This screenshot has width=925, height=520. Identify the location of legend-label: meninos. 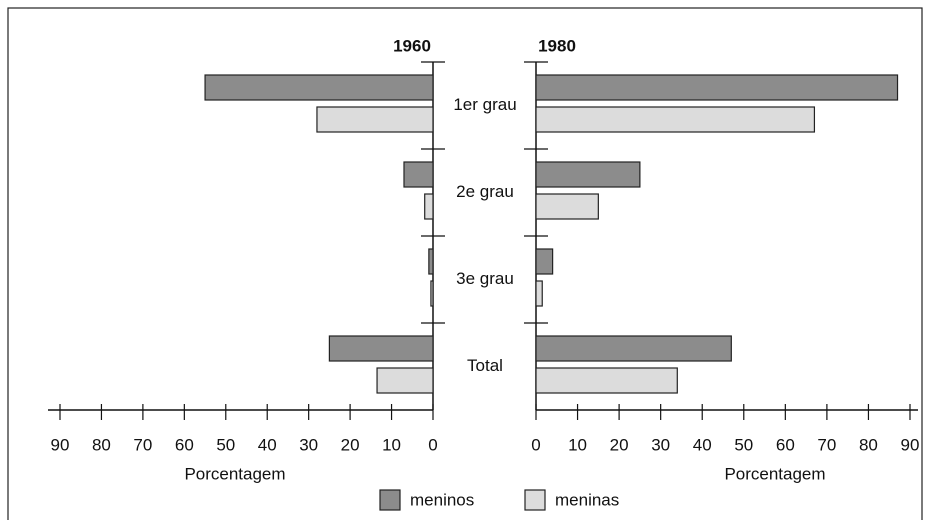
(442, 499).